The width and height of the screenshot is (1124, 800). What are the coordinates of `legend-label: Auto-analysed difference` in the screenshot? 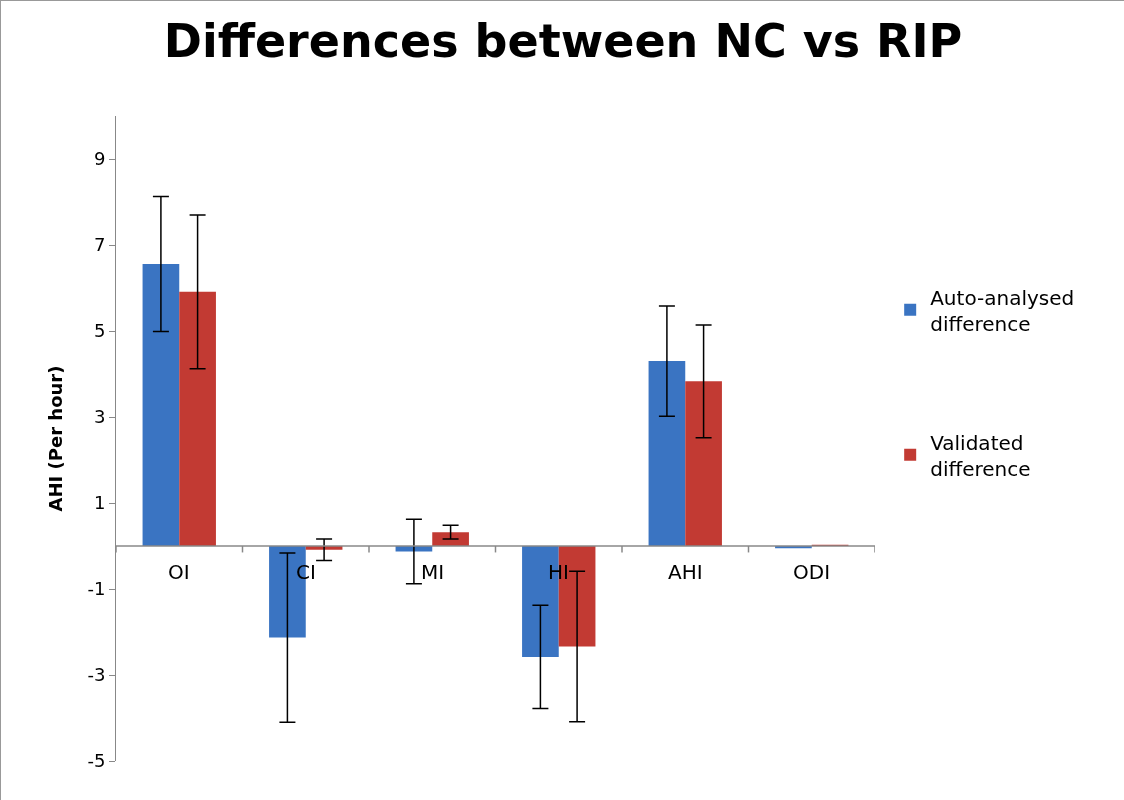 It's located at (1002, 310).